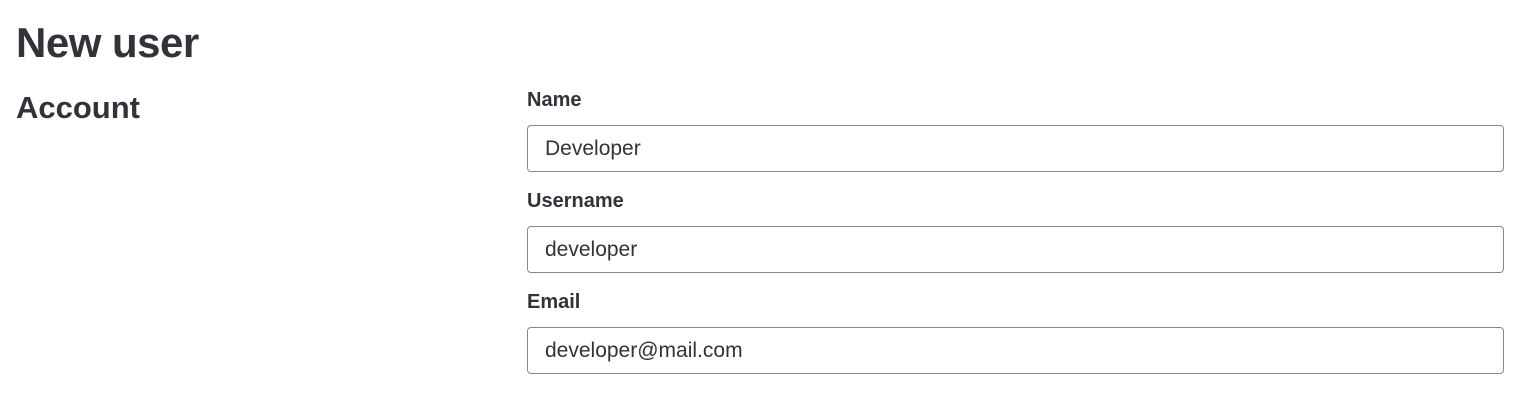  I want to click on name-field-group: Name, so click(1015, 129).